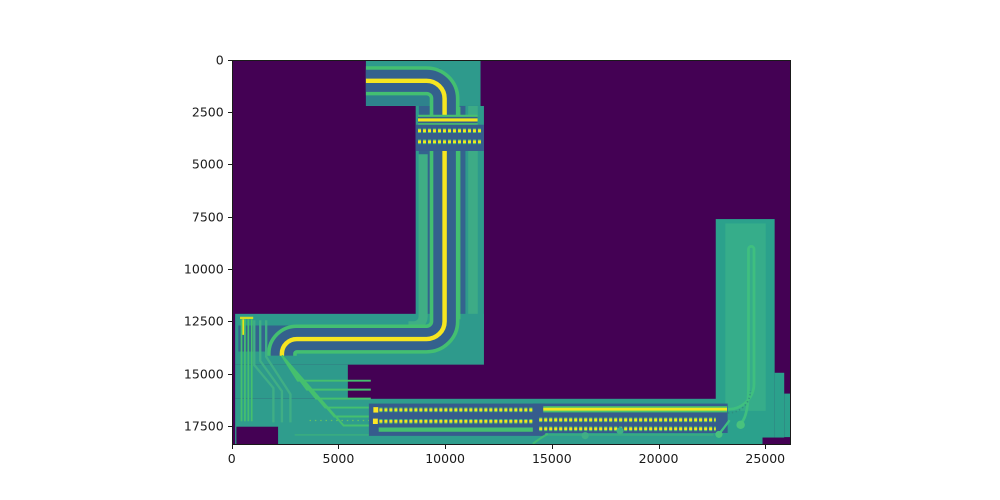 The width and height of the screenshot is (1000, 500). I want to click on bottom-left-notch, so click(257, 435).